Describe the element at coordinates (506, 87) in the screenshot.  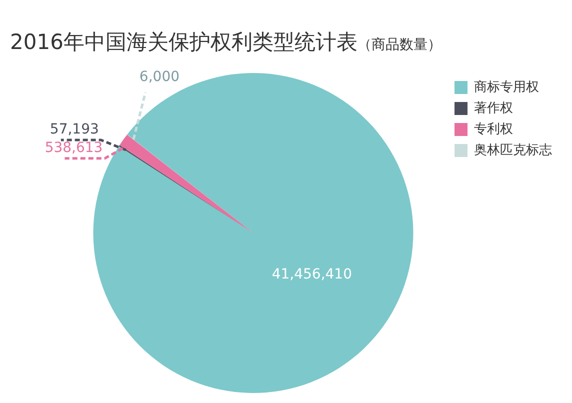
I see `legend-label: 商标专用权` at that location.